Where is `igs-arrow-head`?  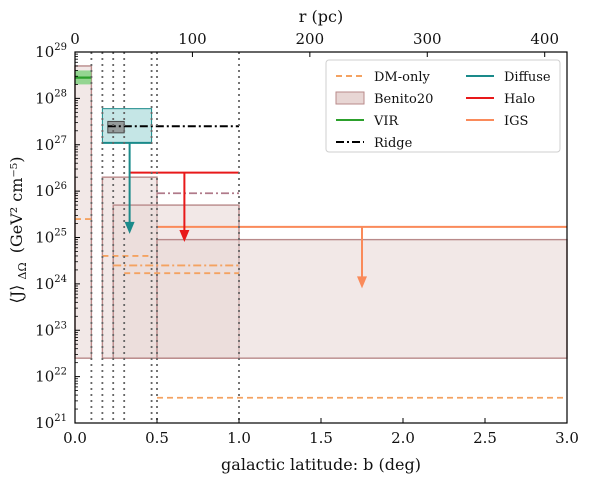 igs-arrow-head is located at coordinates (362, 282).